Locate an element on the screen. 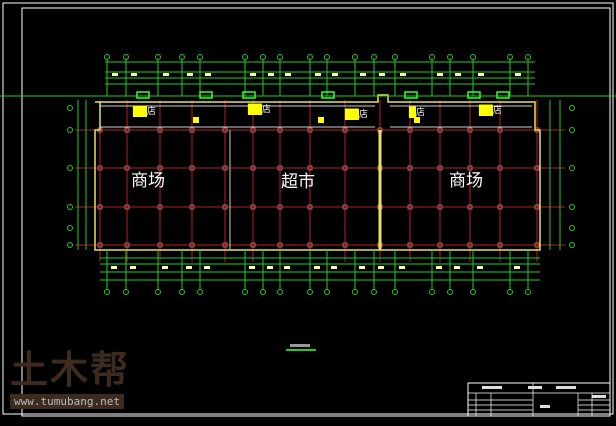 The image size is (616, 426). watermark-logo: 土木帮 is located at coordinates (70, 370).